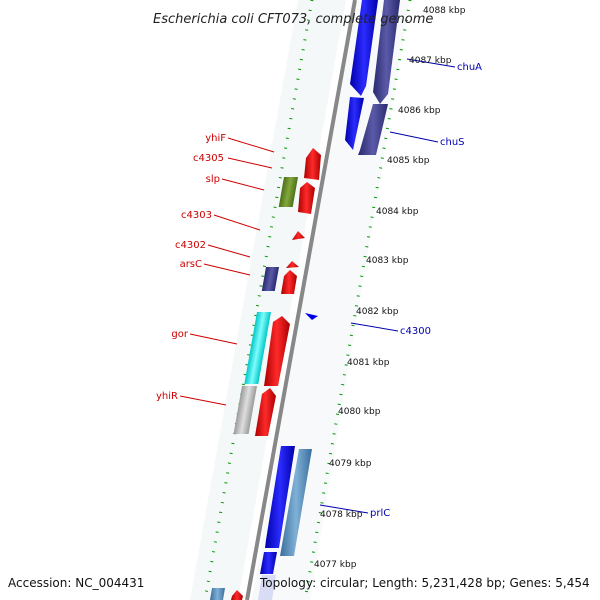 The image size is (600, 600). I want to click on tick-label: 4087 kbp, so click(430, 61).